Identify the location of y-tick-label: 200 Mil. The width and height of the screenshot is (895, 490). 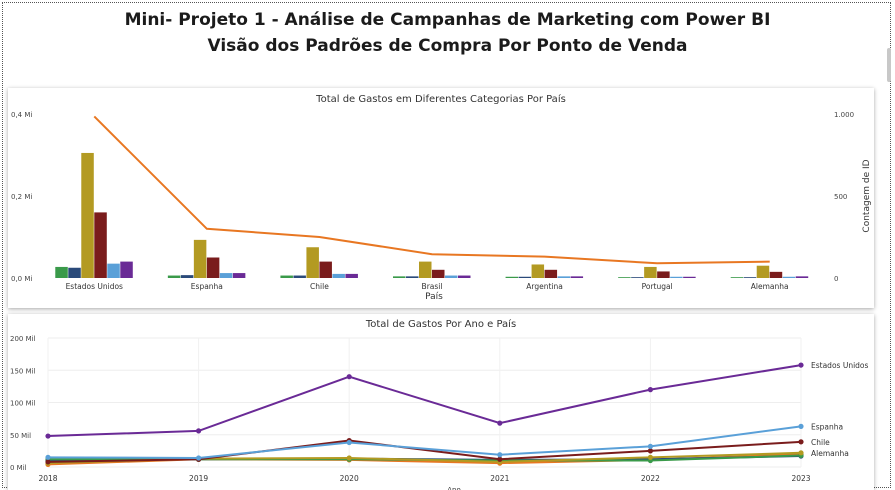
(23, 339).